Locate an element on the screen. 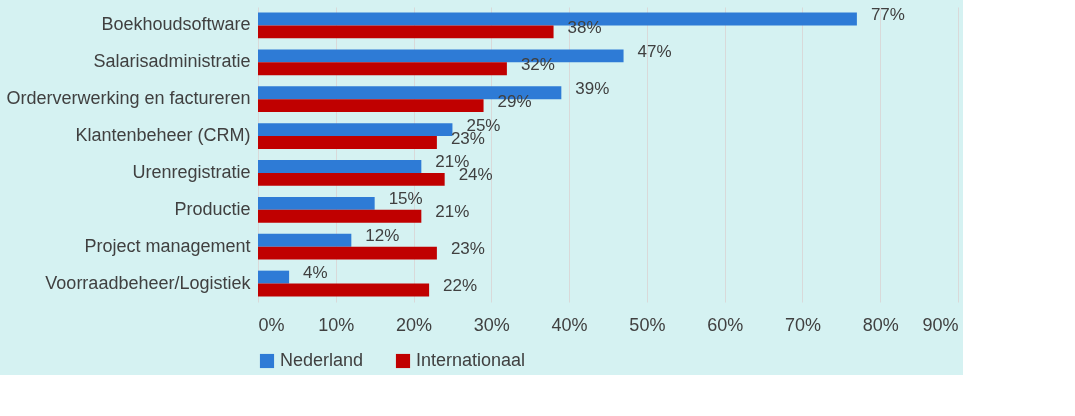  legend-label: Nederland is located at coordinates (322, 360).